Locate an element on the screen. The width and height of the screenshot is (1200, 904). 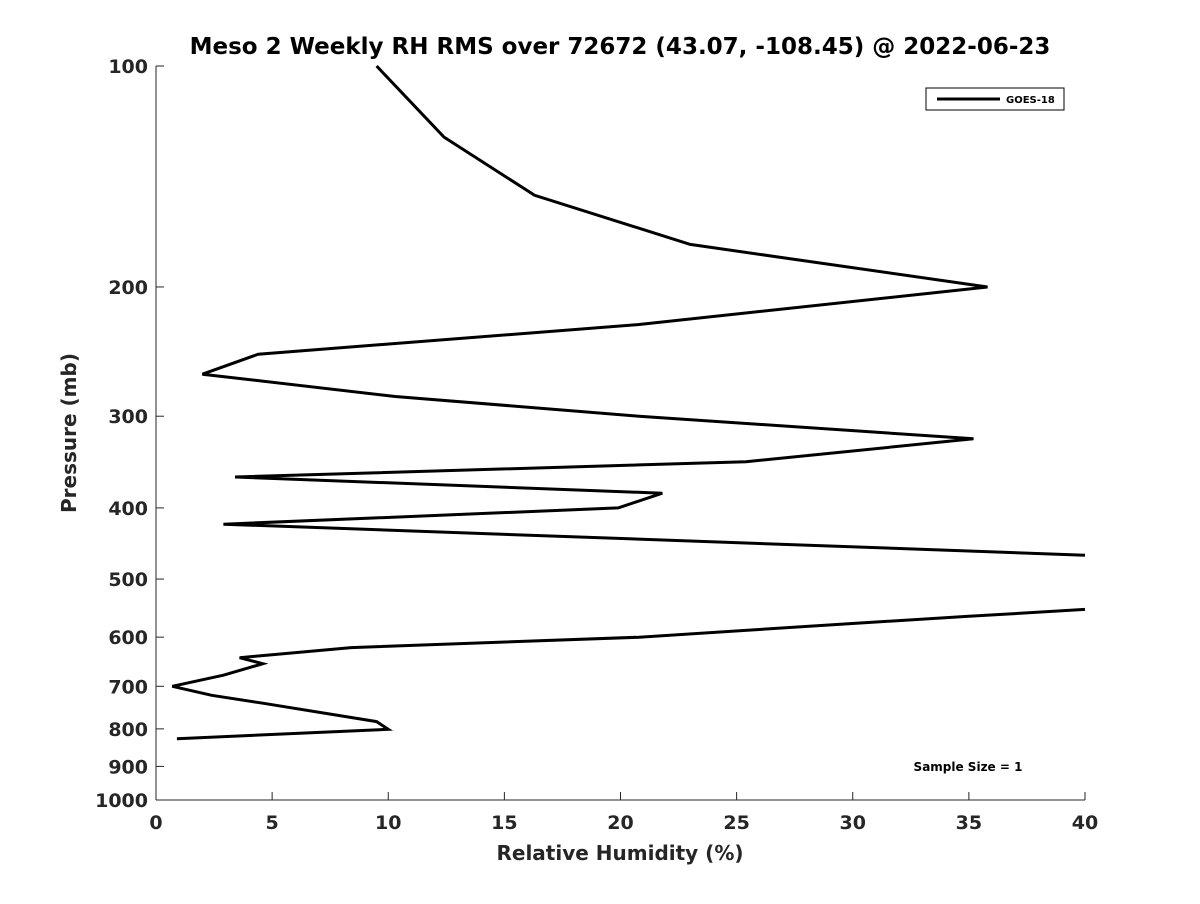
y-tick-label: 300 is located at coordinates (128, 417).